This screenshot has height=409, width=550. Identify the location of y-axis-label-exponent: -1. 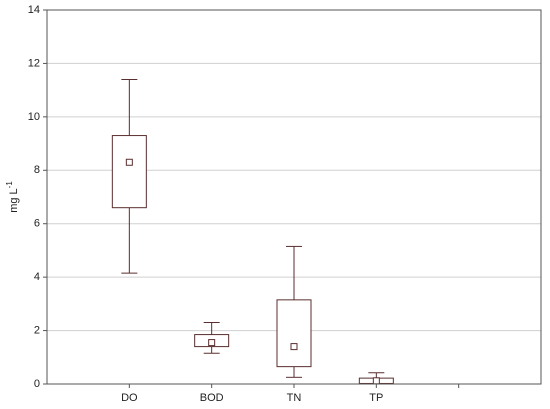
(9, 185).